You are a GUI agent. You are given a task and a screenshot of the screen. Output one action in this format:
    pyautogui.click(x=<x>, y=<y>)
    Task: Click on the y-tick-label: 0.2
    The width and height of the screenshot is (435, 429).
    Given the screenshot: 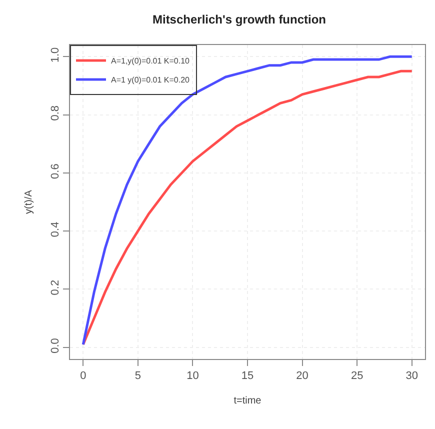 What is the action you would take?
    pyautogui.click(x=56, y=288)
    